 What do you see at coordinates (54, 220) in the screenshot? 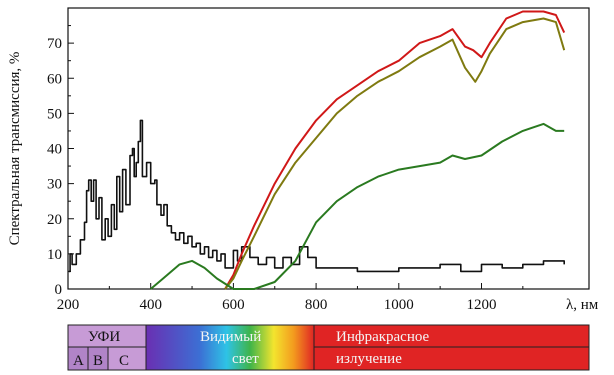
I see `y-tick-label: 20` at bounding box center [54, 220].